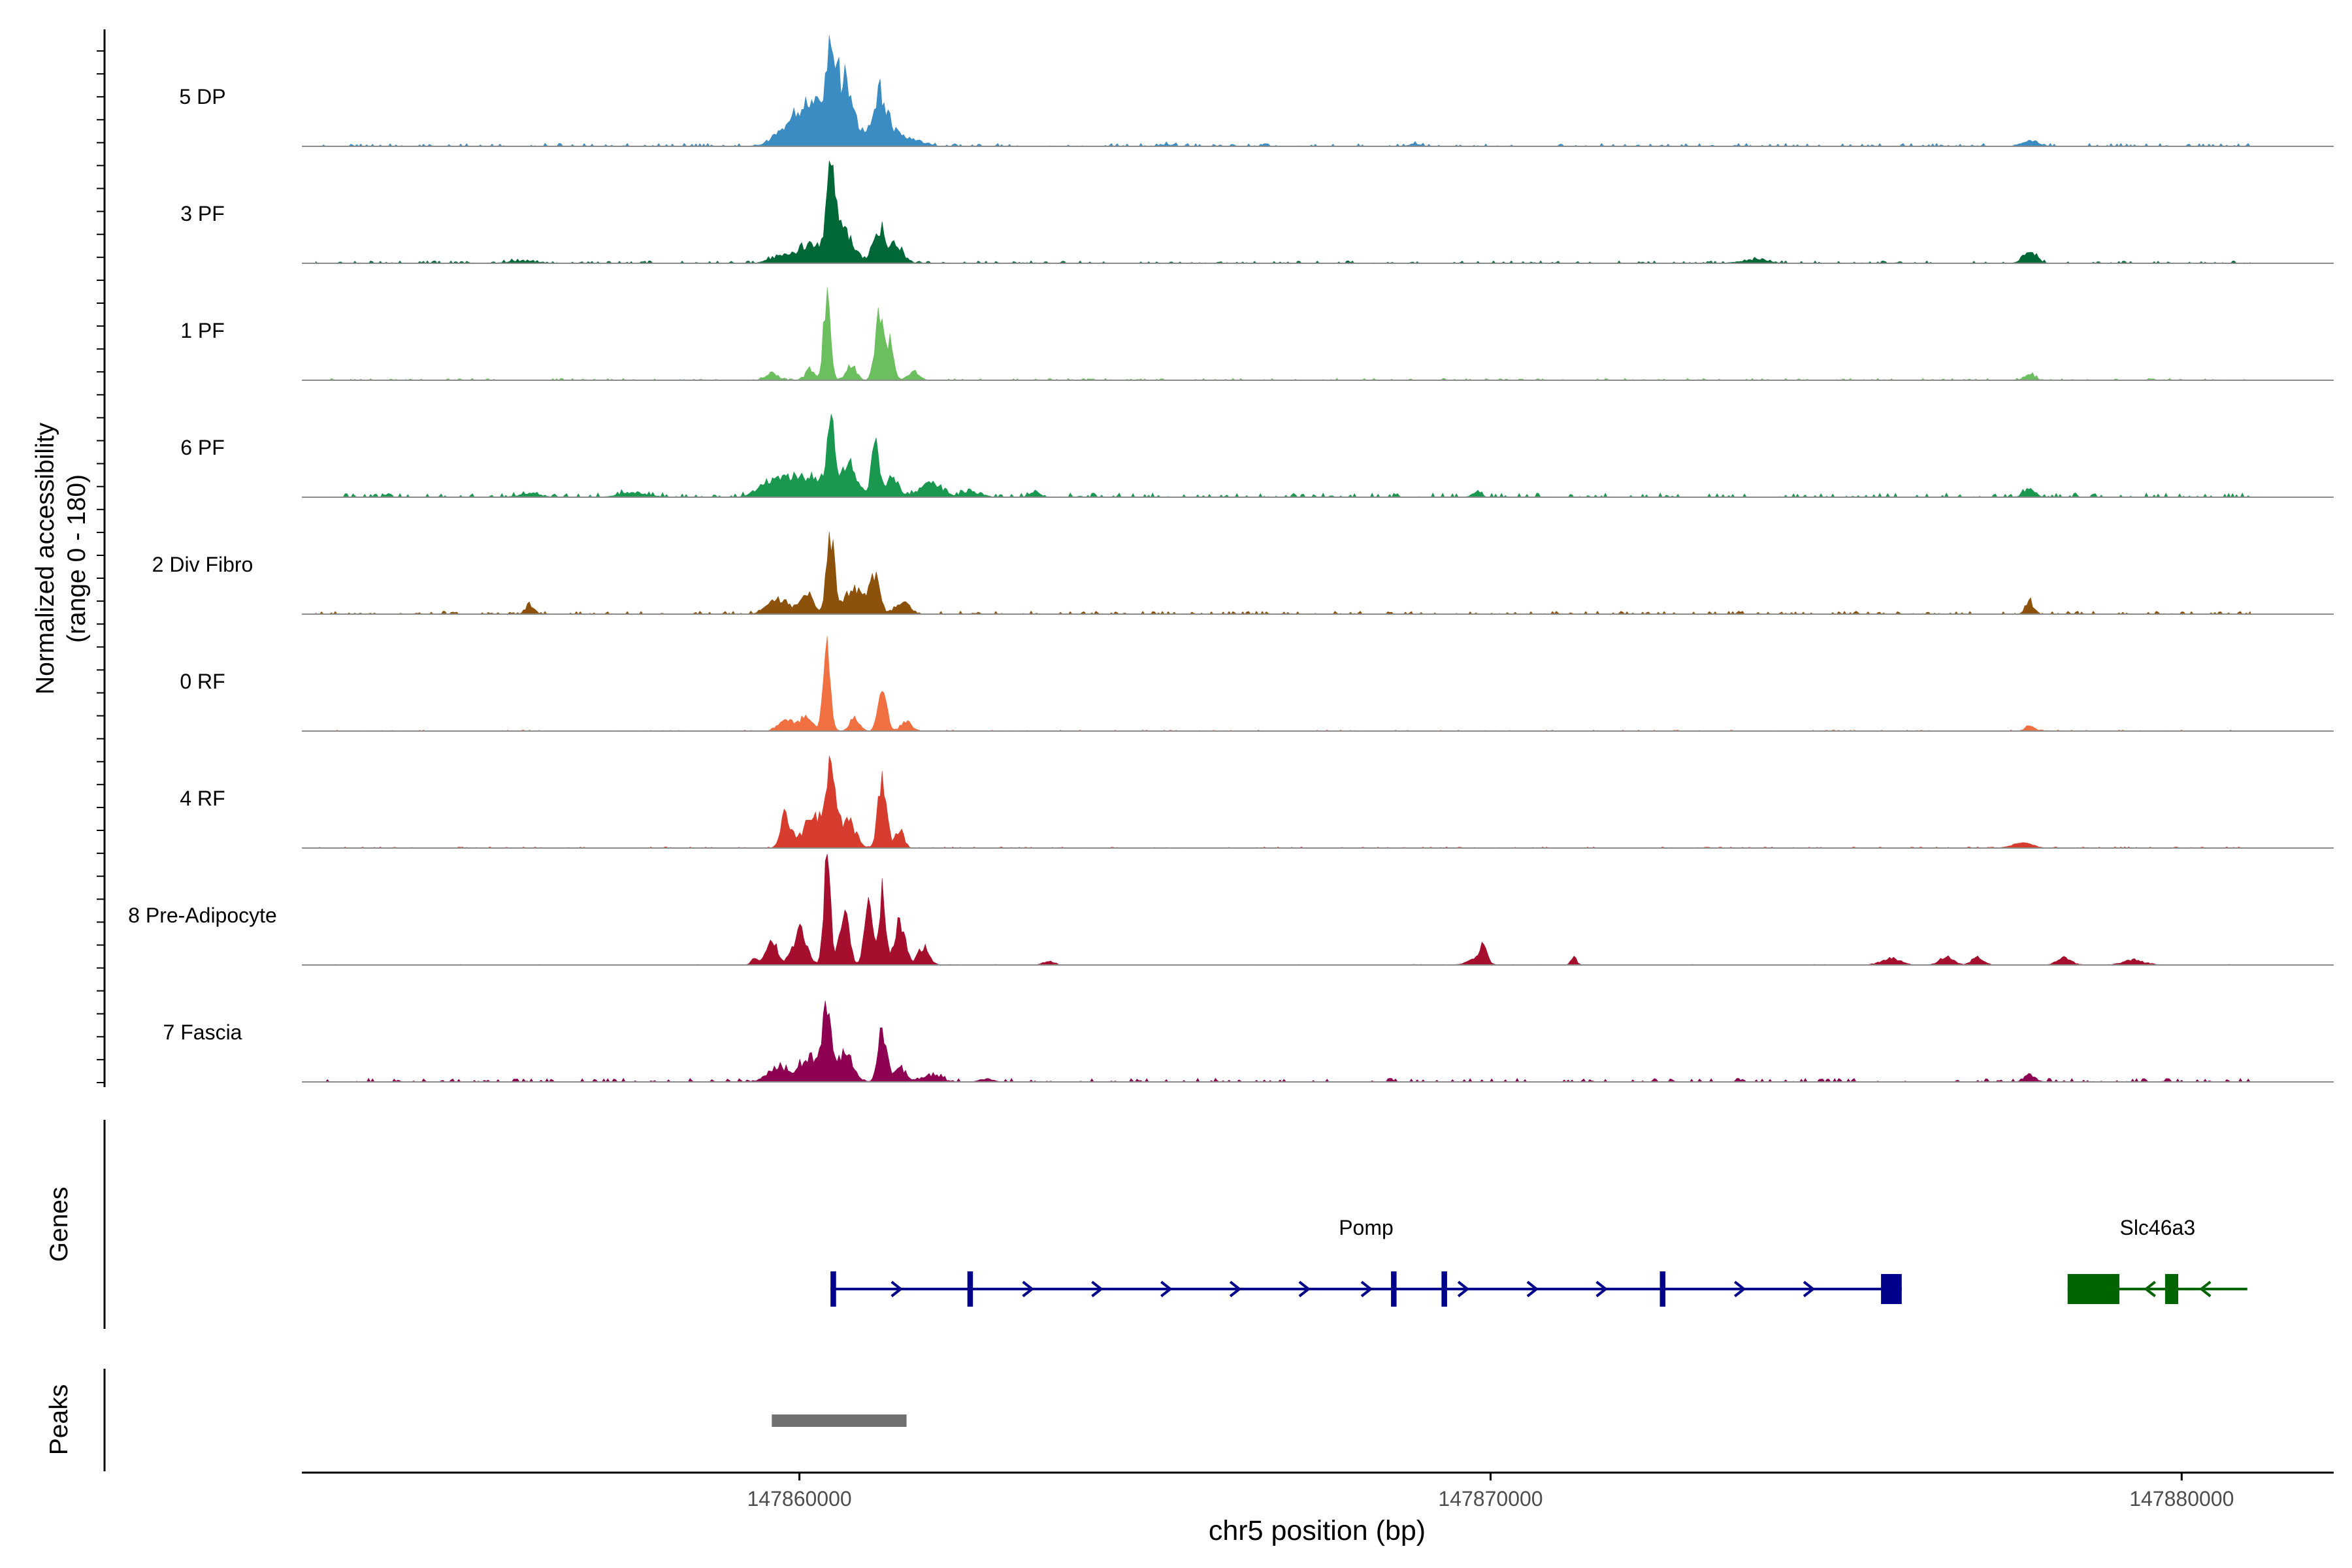  I want to click on track-label-4-rf: 4 RF, so click(202, 798).